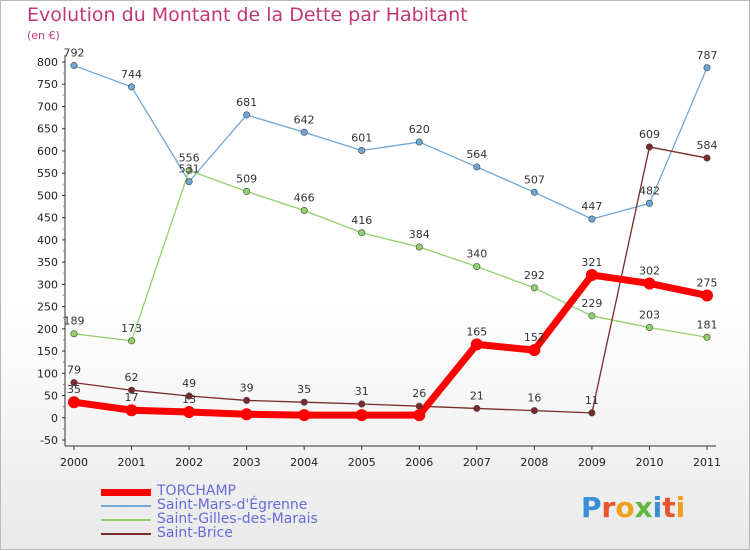 This screenshot has height=551, width=750. Describe the element at coordinates (304, 198) in the screenshot. I see `data-label: 466` at that location.